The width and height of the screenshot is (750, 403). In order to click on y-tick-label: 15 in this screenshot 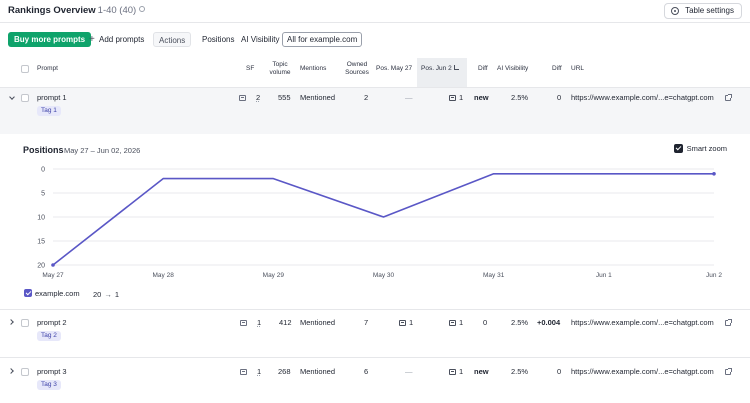, I will do `click(41, 242)`.